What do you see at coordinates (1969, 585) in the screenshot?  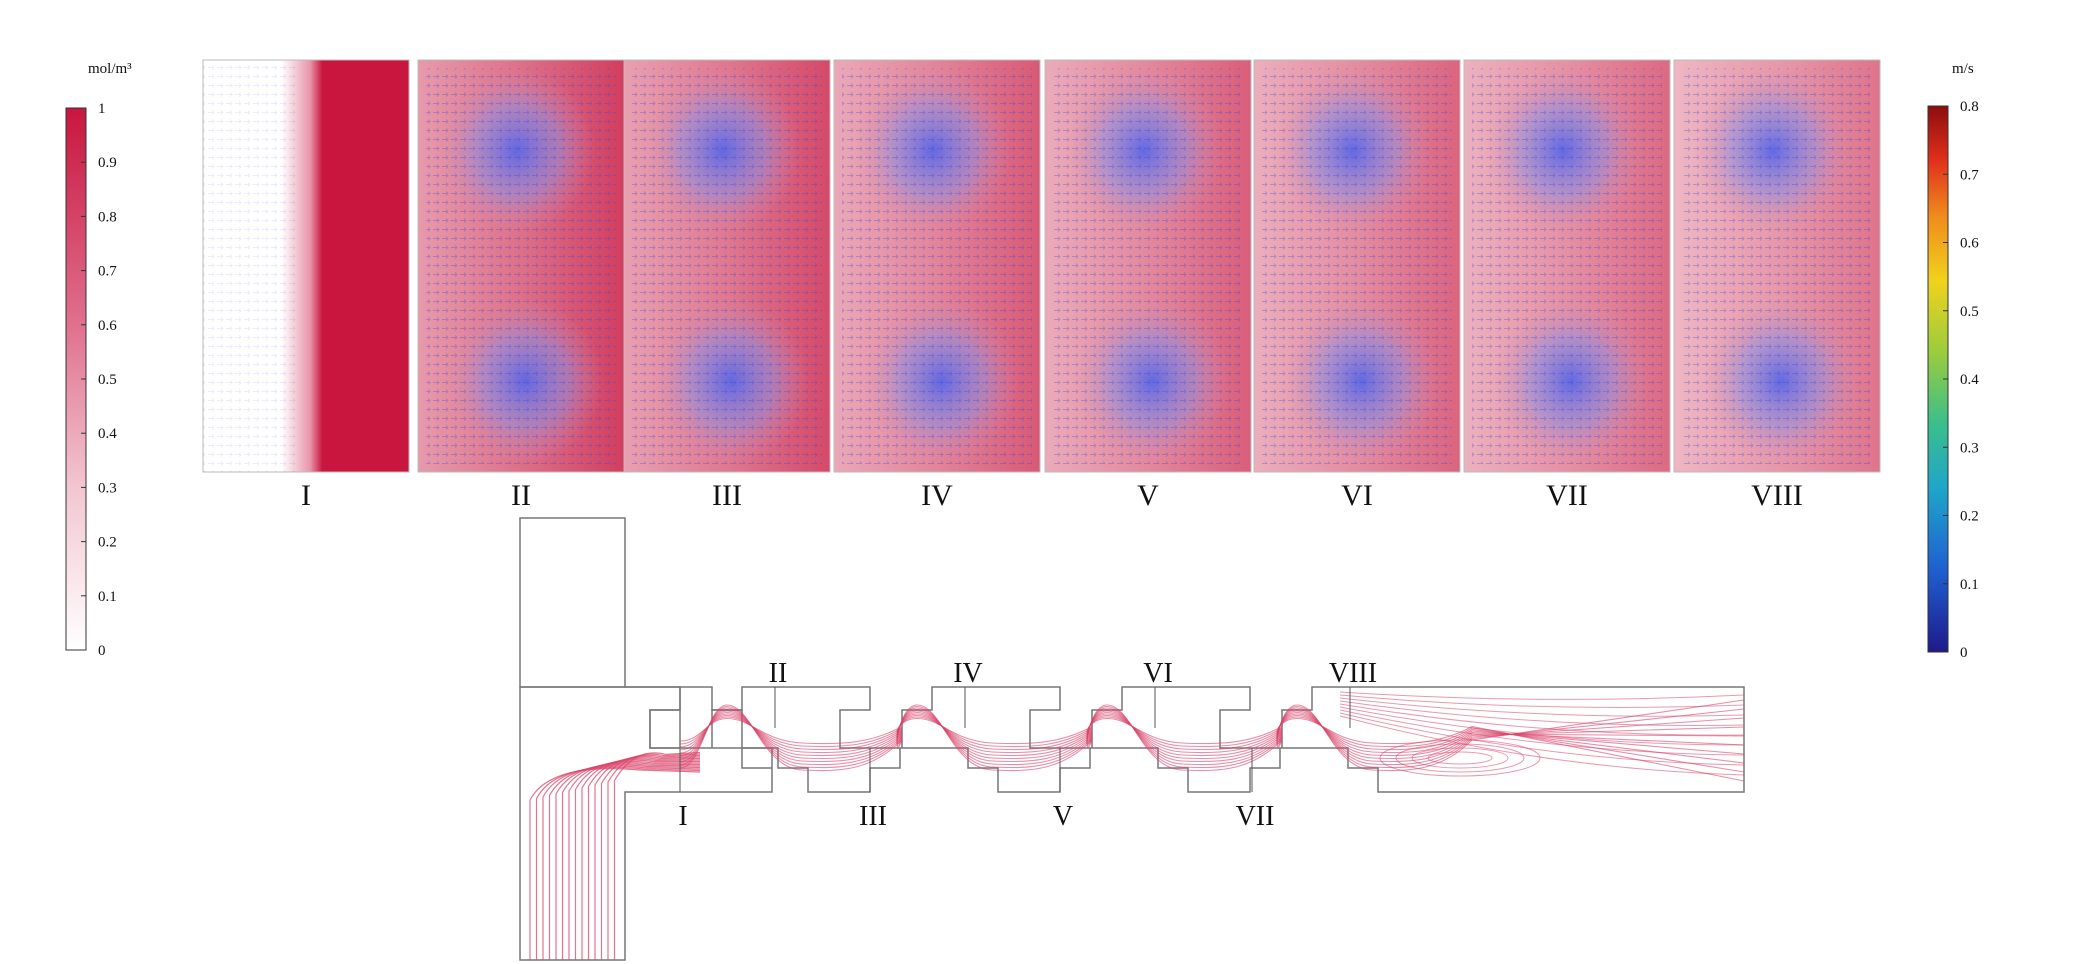 I see `velocity-tick-label: 0.1` at bounding box center [1969, 585].